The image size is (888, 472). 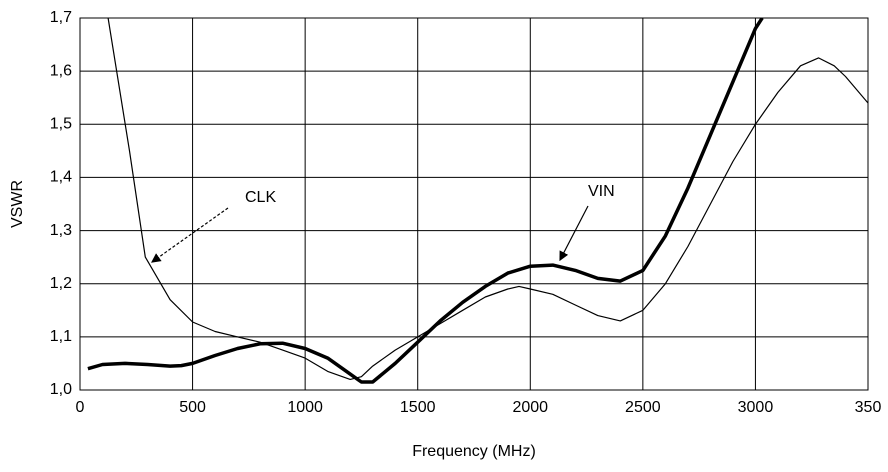 What do you see at coordinates (868, 407) in the screenshot?
I see `x-tick-label: 350` at bounding box center [868, 407].